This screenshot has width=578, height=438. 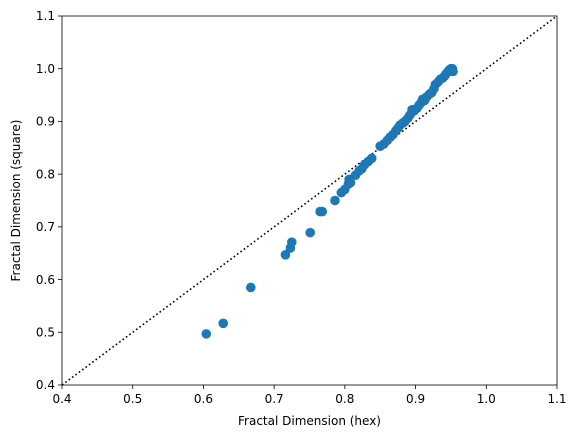 What do you see at coordinates (132, 399) in the screenshot?
I see `x-tick-label: 0.5` at bounding box center [132, 399].